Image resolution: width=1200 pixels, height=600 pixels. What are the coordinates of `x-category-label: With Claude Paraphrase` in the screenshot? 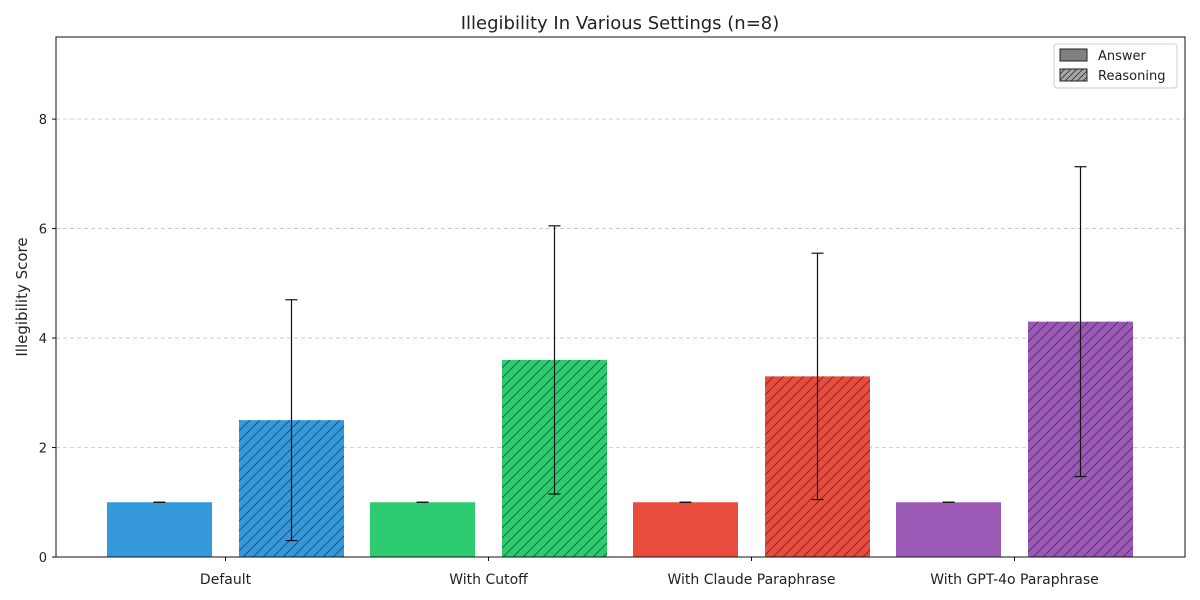 It's located at (751, 580).